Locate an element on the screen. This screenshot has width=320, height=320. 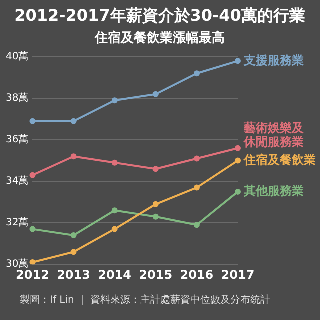
x-tick-label: 2015 is located at coordinates (156, 275).